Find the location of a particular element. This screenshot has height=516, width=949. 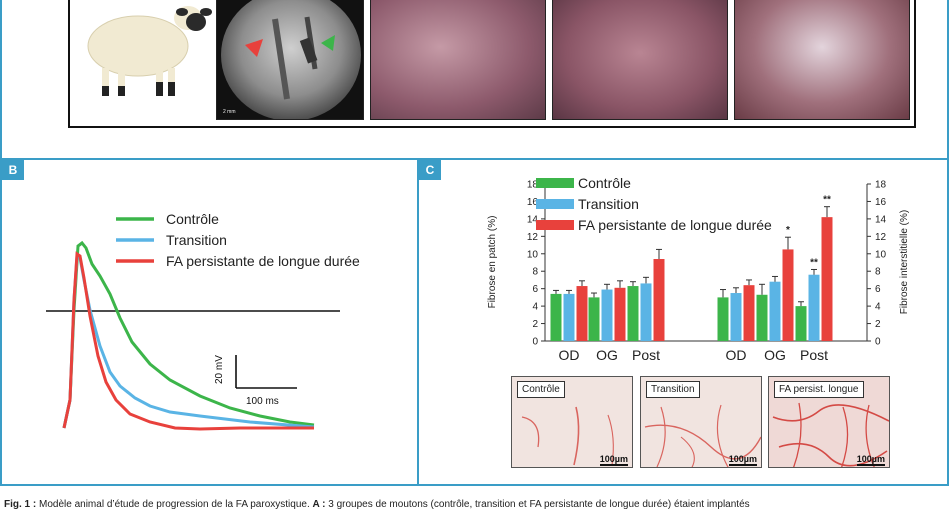

sheep-illustration is located at coordinates (146, 60).